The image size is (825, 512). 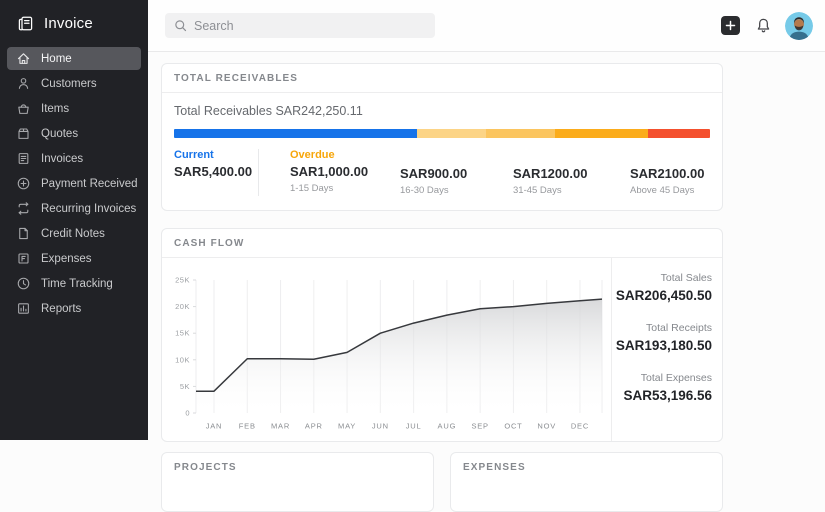 I want to click on home-icon, so click(x=23, y=58).